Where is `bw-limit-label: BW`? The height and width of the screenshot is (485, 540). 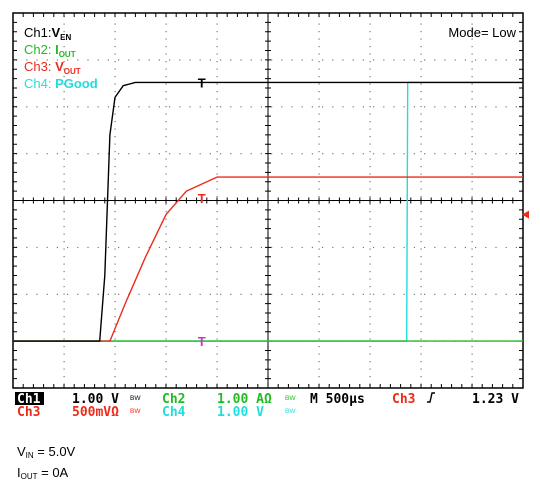
bw-limit-label: BW is located at coordinates (290, 411).